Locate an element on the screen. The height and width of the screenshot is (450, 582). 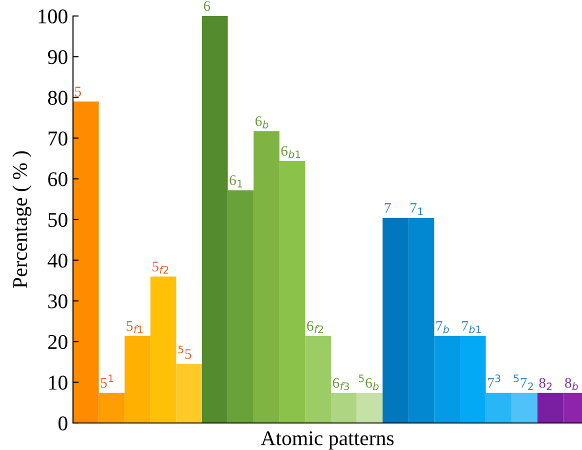
y-tick-label: 0 is located at coordinates (63, 423).